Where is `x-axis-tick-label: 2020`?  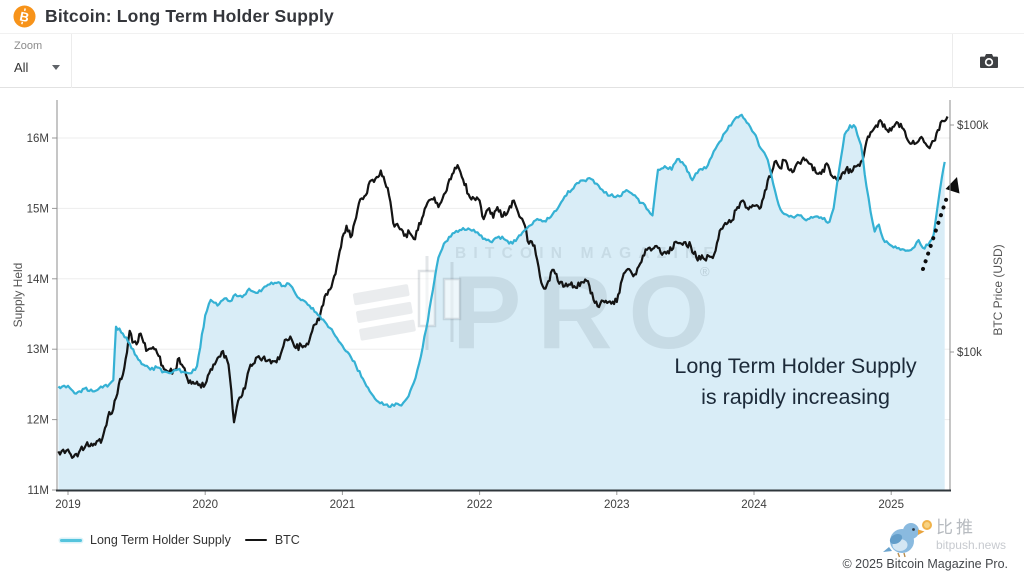
x-axis-tick-label: 2020 is located at coordinates (205, 505).